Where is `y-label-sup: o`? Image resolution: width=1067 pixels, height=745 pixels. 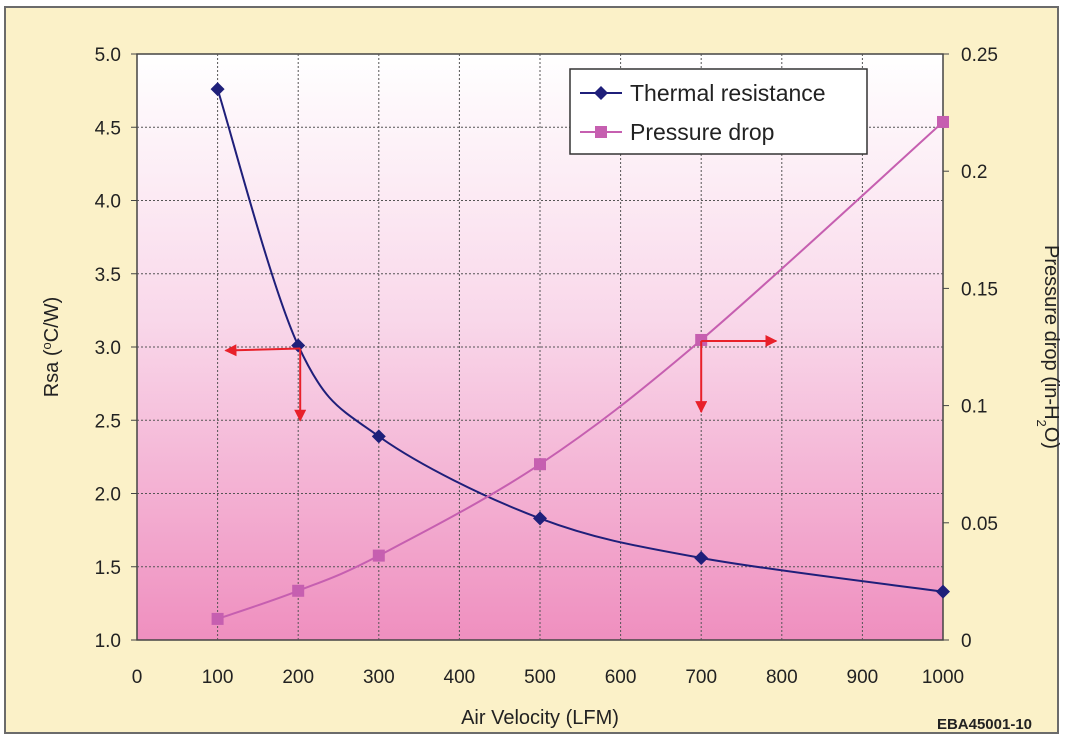
y-label-sup: o is located at coordinates (46, 345).